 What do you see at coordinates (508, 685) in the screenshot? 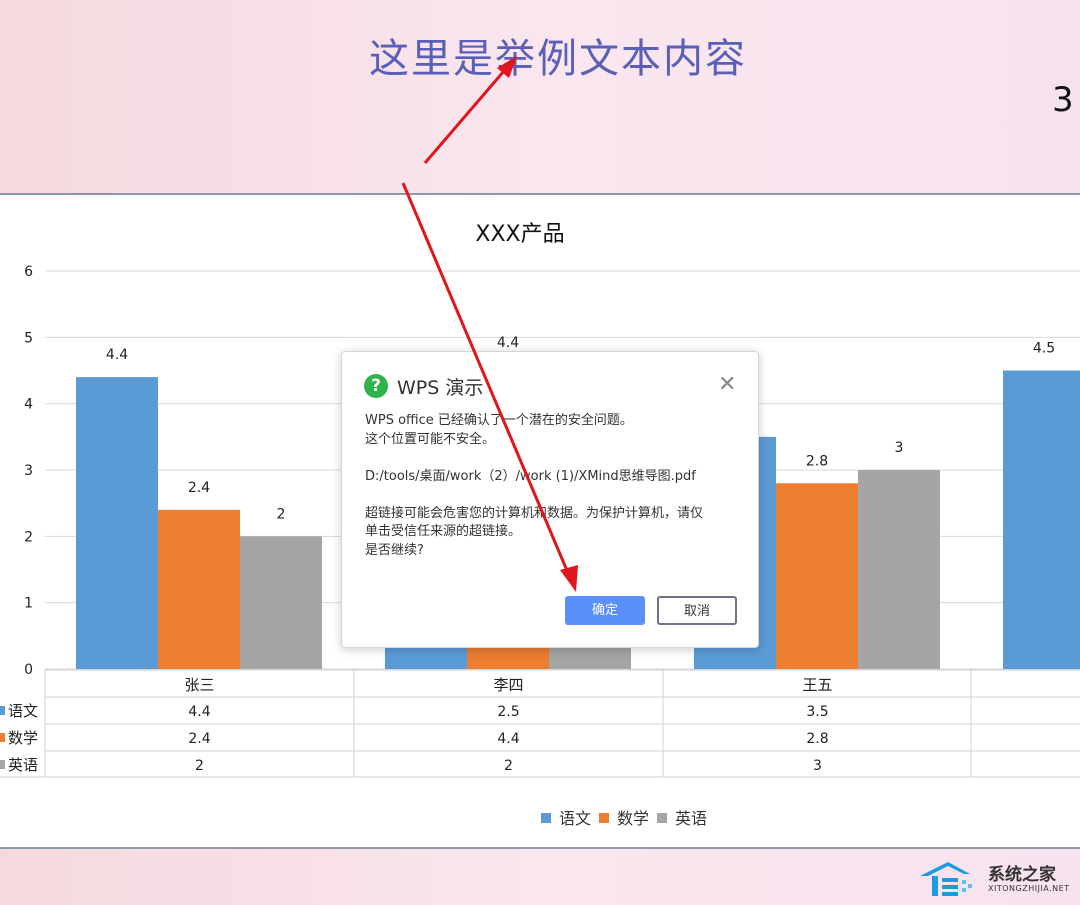
I see `category-label: 李四` at bounding box center [508, 685].